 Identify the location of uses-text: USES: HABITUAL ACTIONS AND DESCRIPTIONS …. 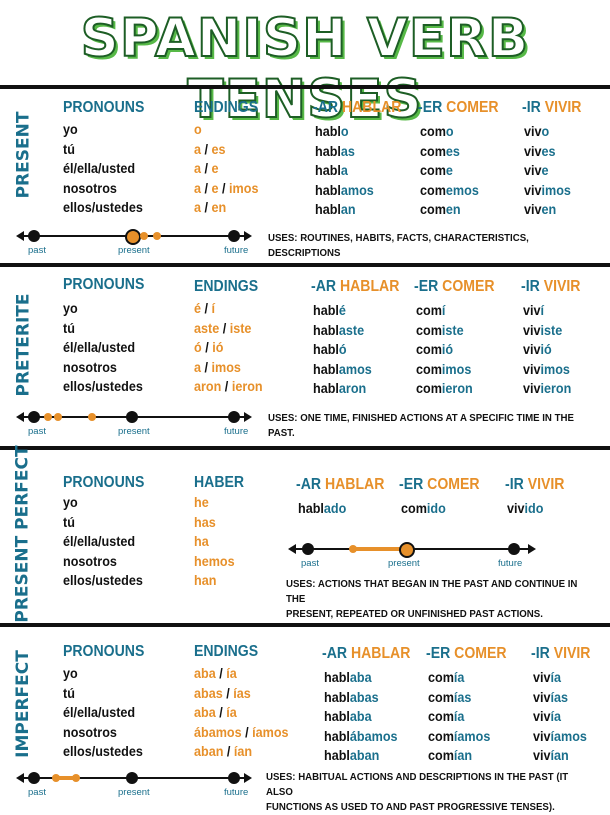
(417, 792).